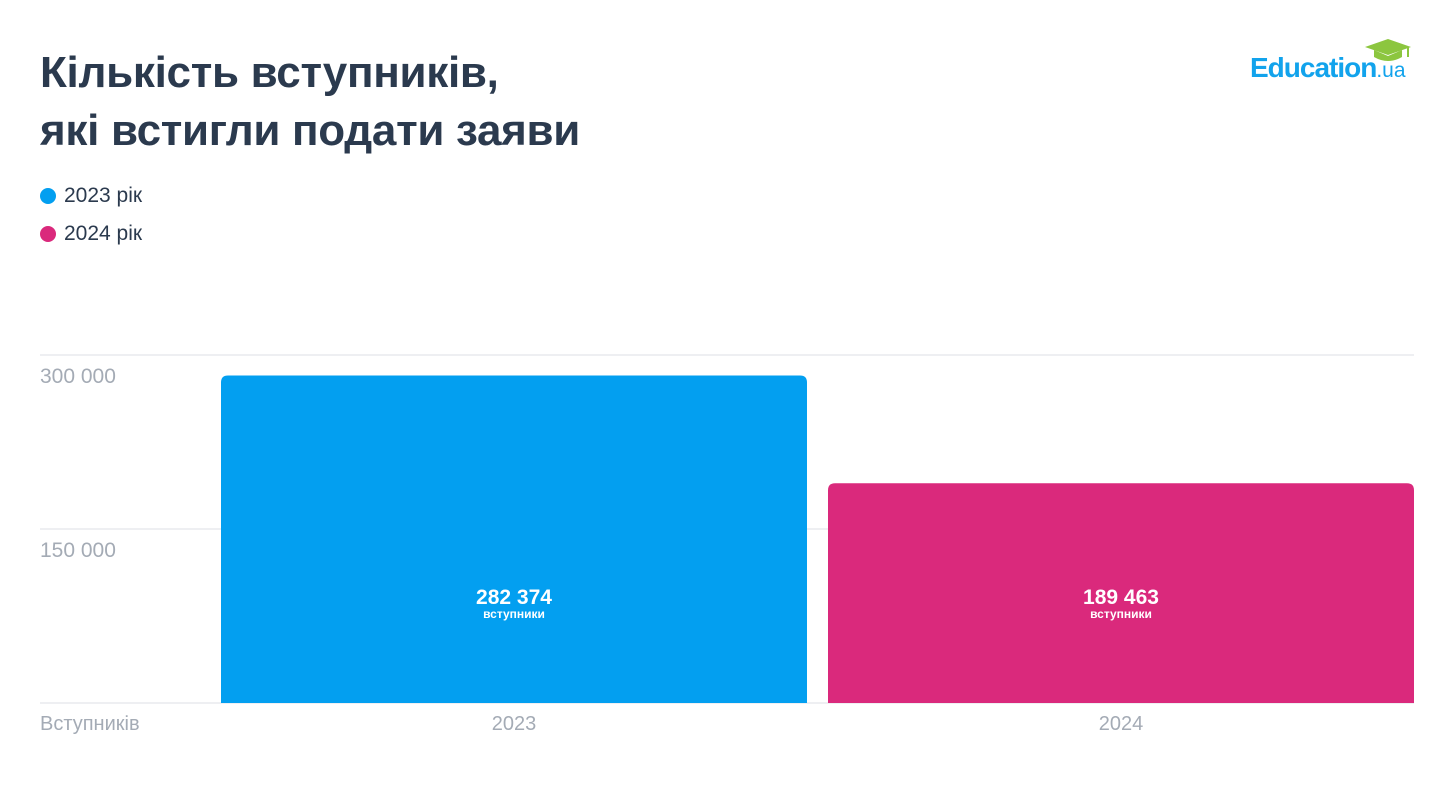 The height and width of the screenshot is (799, 1454). Describe the element at coordinates (48, 234) in the screenshot. I see `legend-dot-2024` at that location.